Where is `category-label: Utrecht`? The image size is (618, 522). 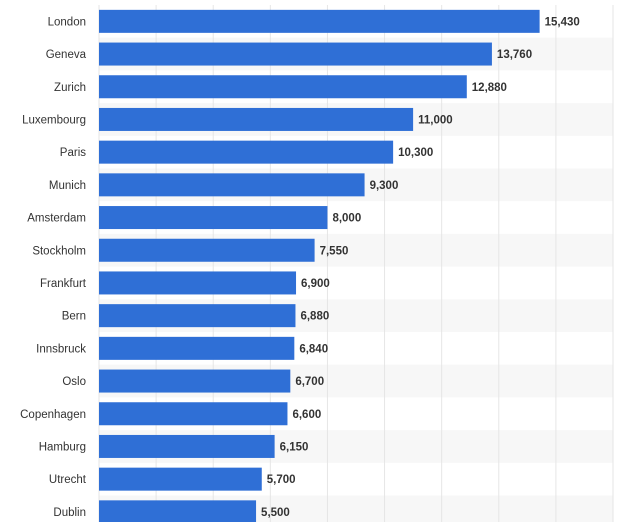
category-label: Utrecht is located at coordinates (68, 480).